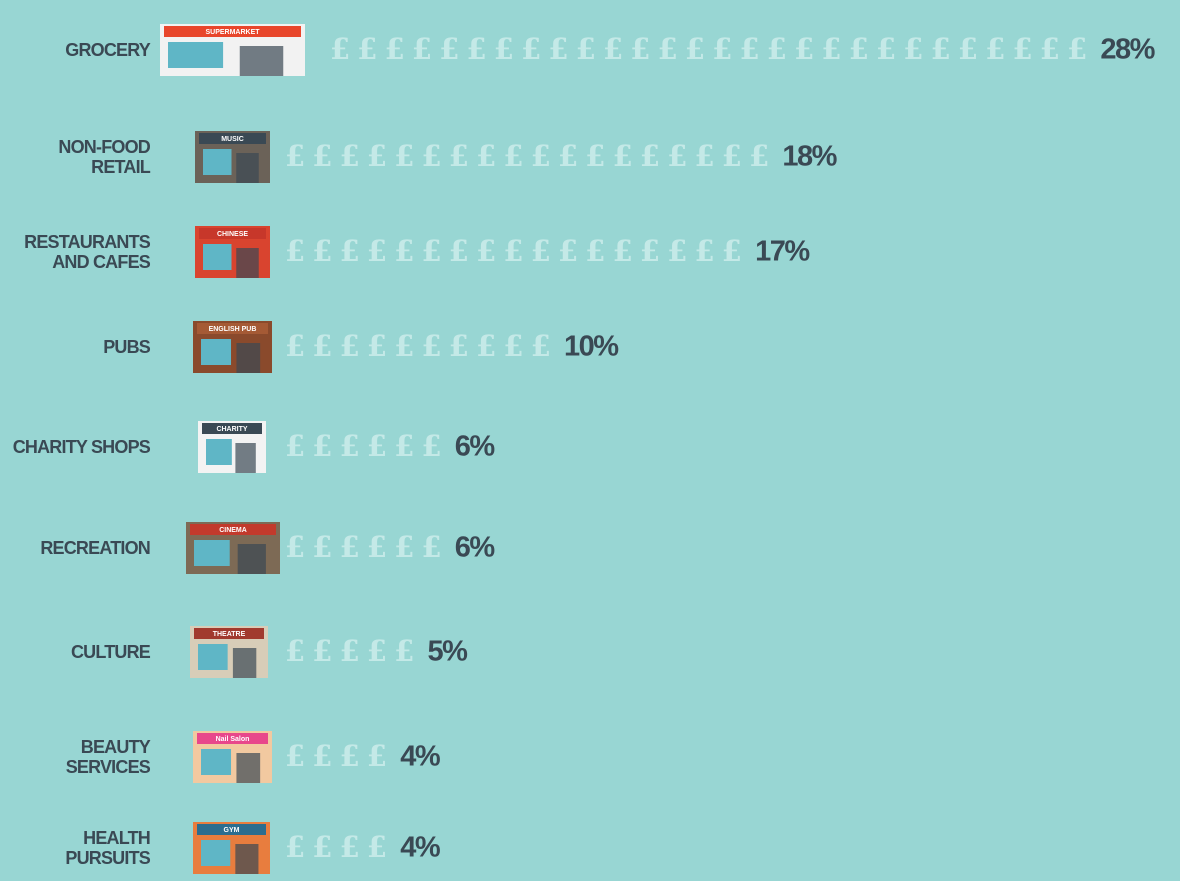 The image size is (1180, 881). Describe the element at coordinates (708, 49) in the screenshot. I see `pictogram-bar: £ £ £ £ £ £ £ £ £ £ £ £ £ £ £ £ £ £ £ £ £ £ £ £ £ £ £ £` at that location.